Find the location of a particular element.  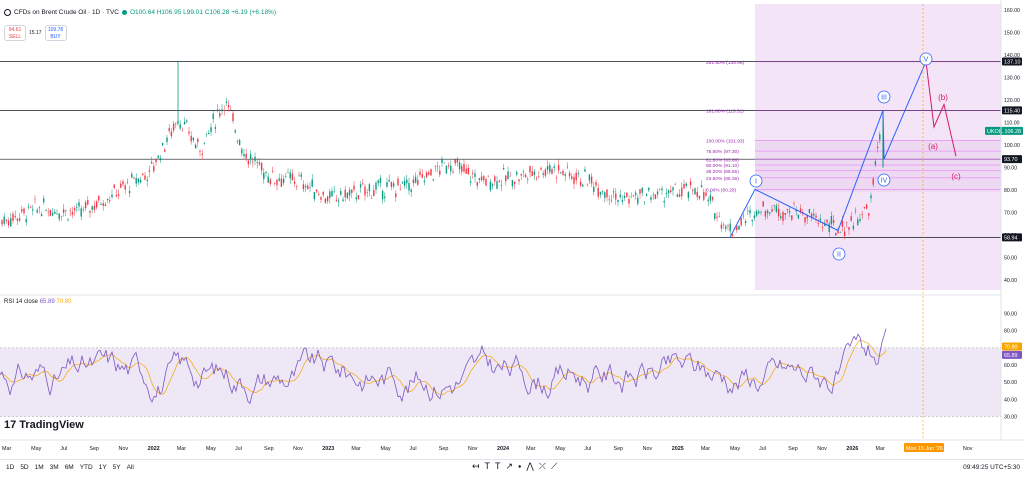

corrective-wave-line is located at coordinates (941, 109).